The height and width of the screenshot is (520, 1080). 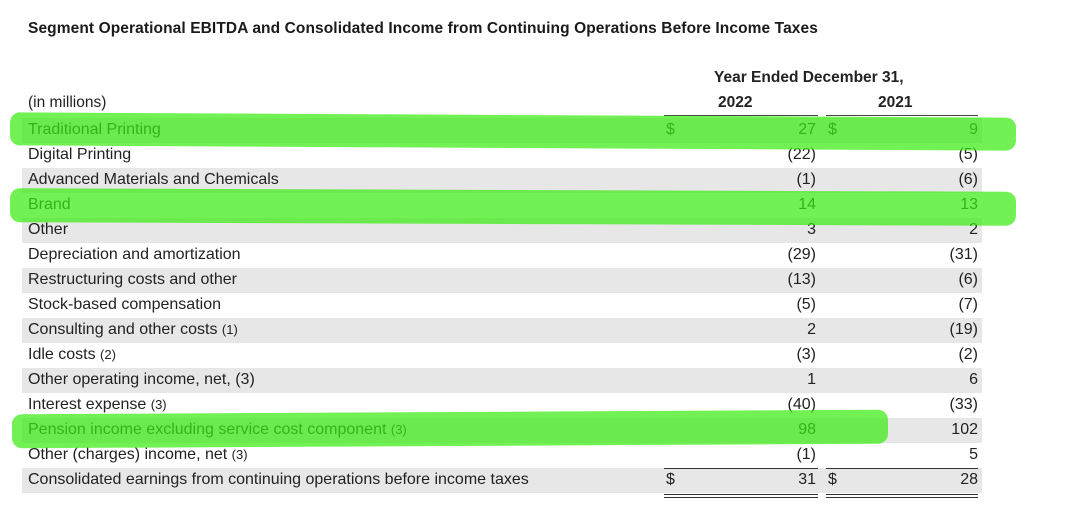 I want to click on table-row: Other (charges) income, net (3) (1) 5, so click(x=502, y=455).